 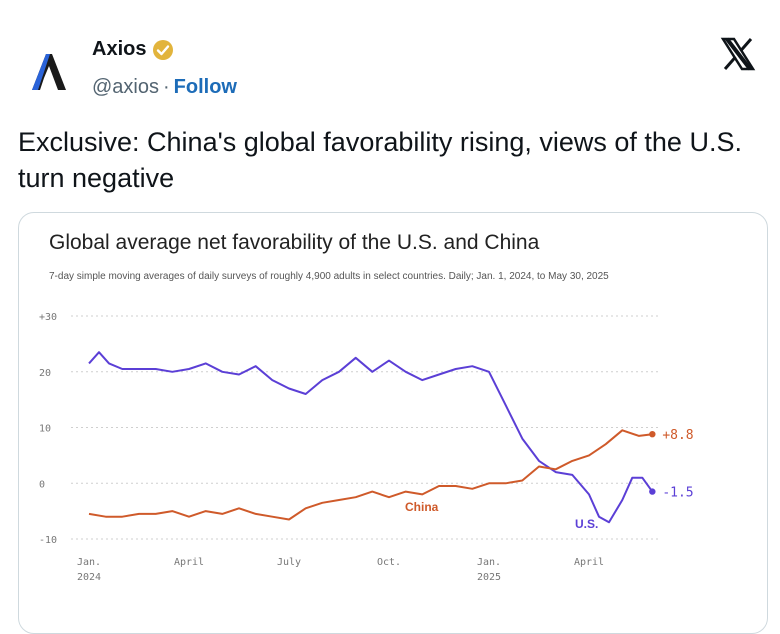 I want to click on axios-logo-avatar, so click(x=48, y=72).